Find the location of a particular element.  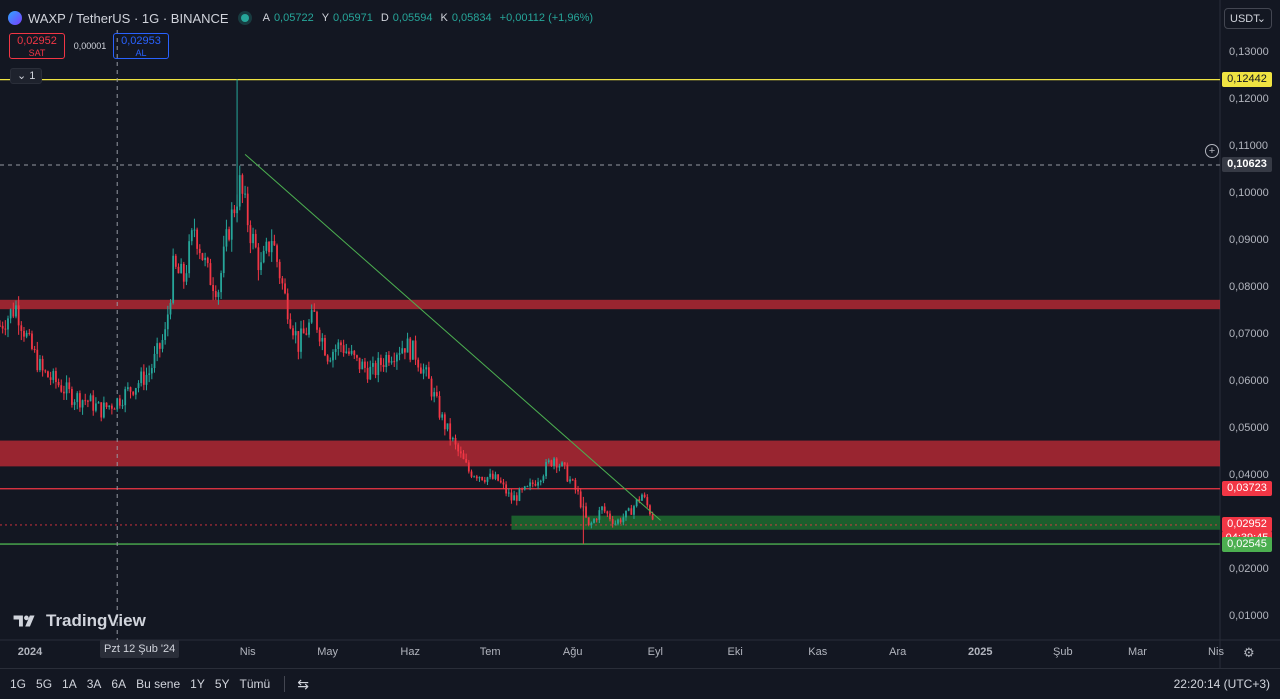

y-tick-label: 0,05000 is located at coordinates (1249, 427).